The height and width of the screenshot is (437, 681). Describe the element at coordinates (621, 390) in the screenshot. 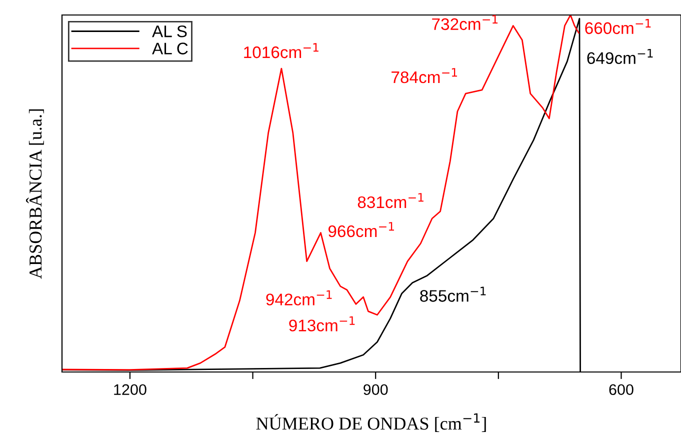

I see `x-tick-label: 600` at that location.